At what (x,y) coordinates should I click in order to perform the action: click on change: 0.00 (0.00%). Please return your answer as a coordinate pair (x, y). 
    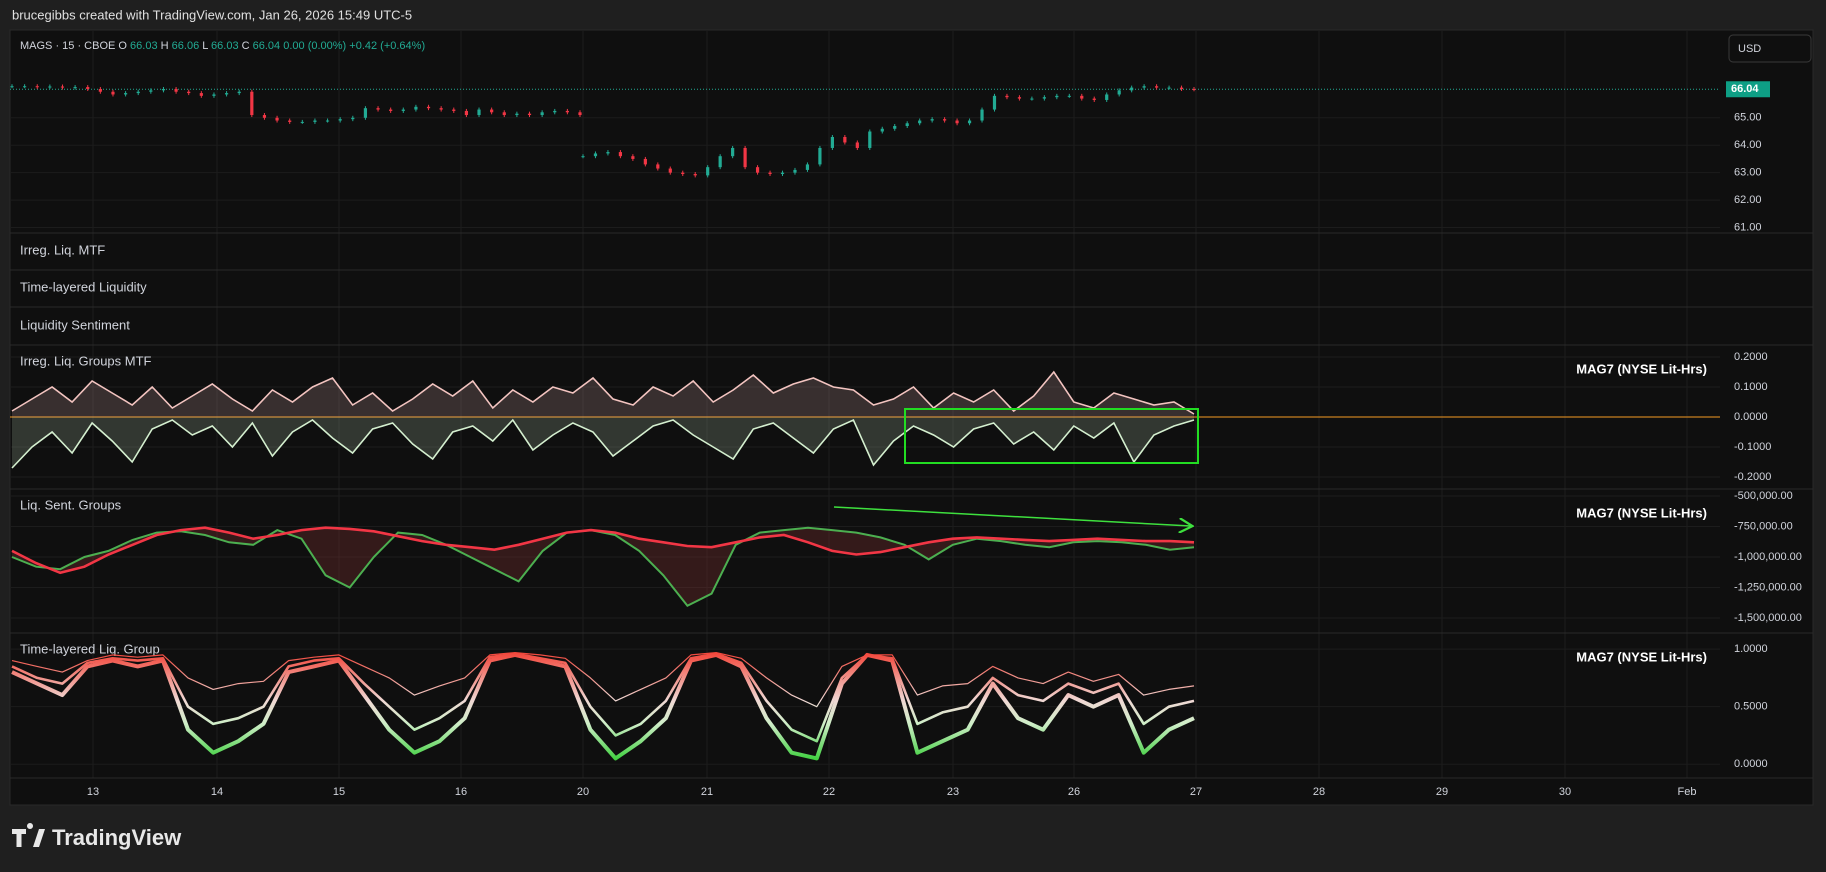
    Looking at the image, I should click on (314, 46).